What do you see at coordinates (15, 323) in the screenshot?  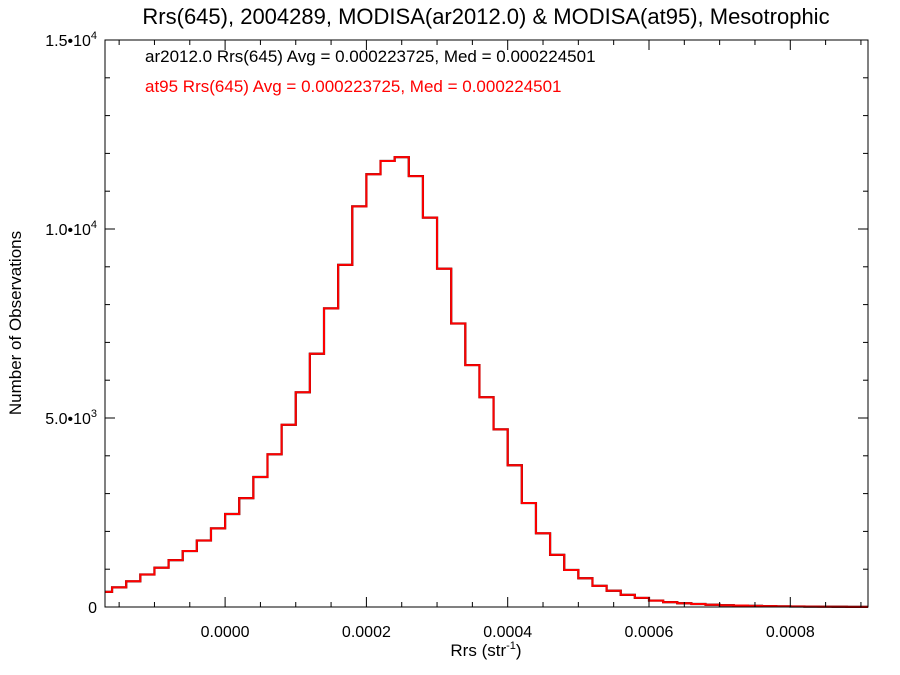 I see `y-axis-label: Number of Observations` at bounding box center [15, 323].